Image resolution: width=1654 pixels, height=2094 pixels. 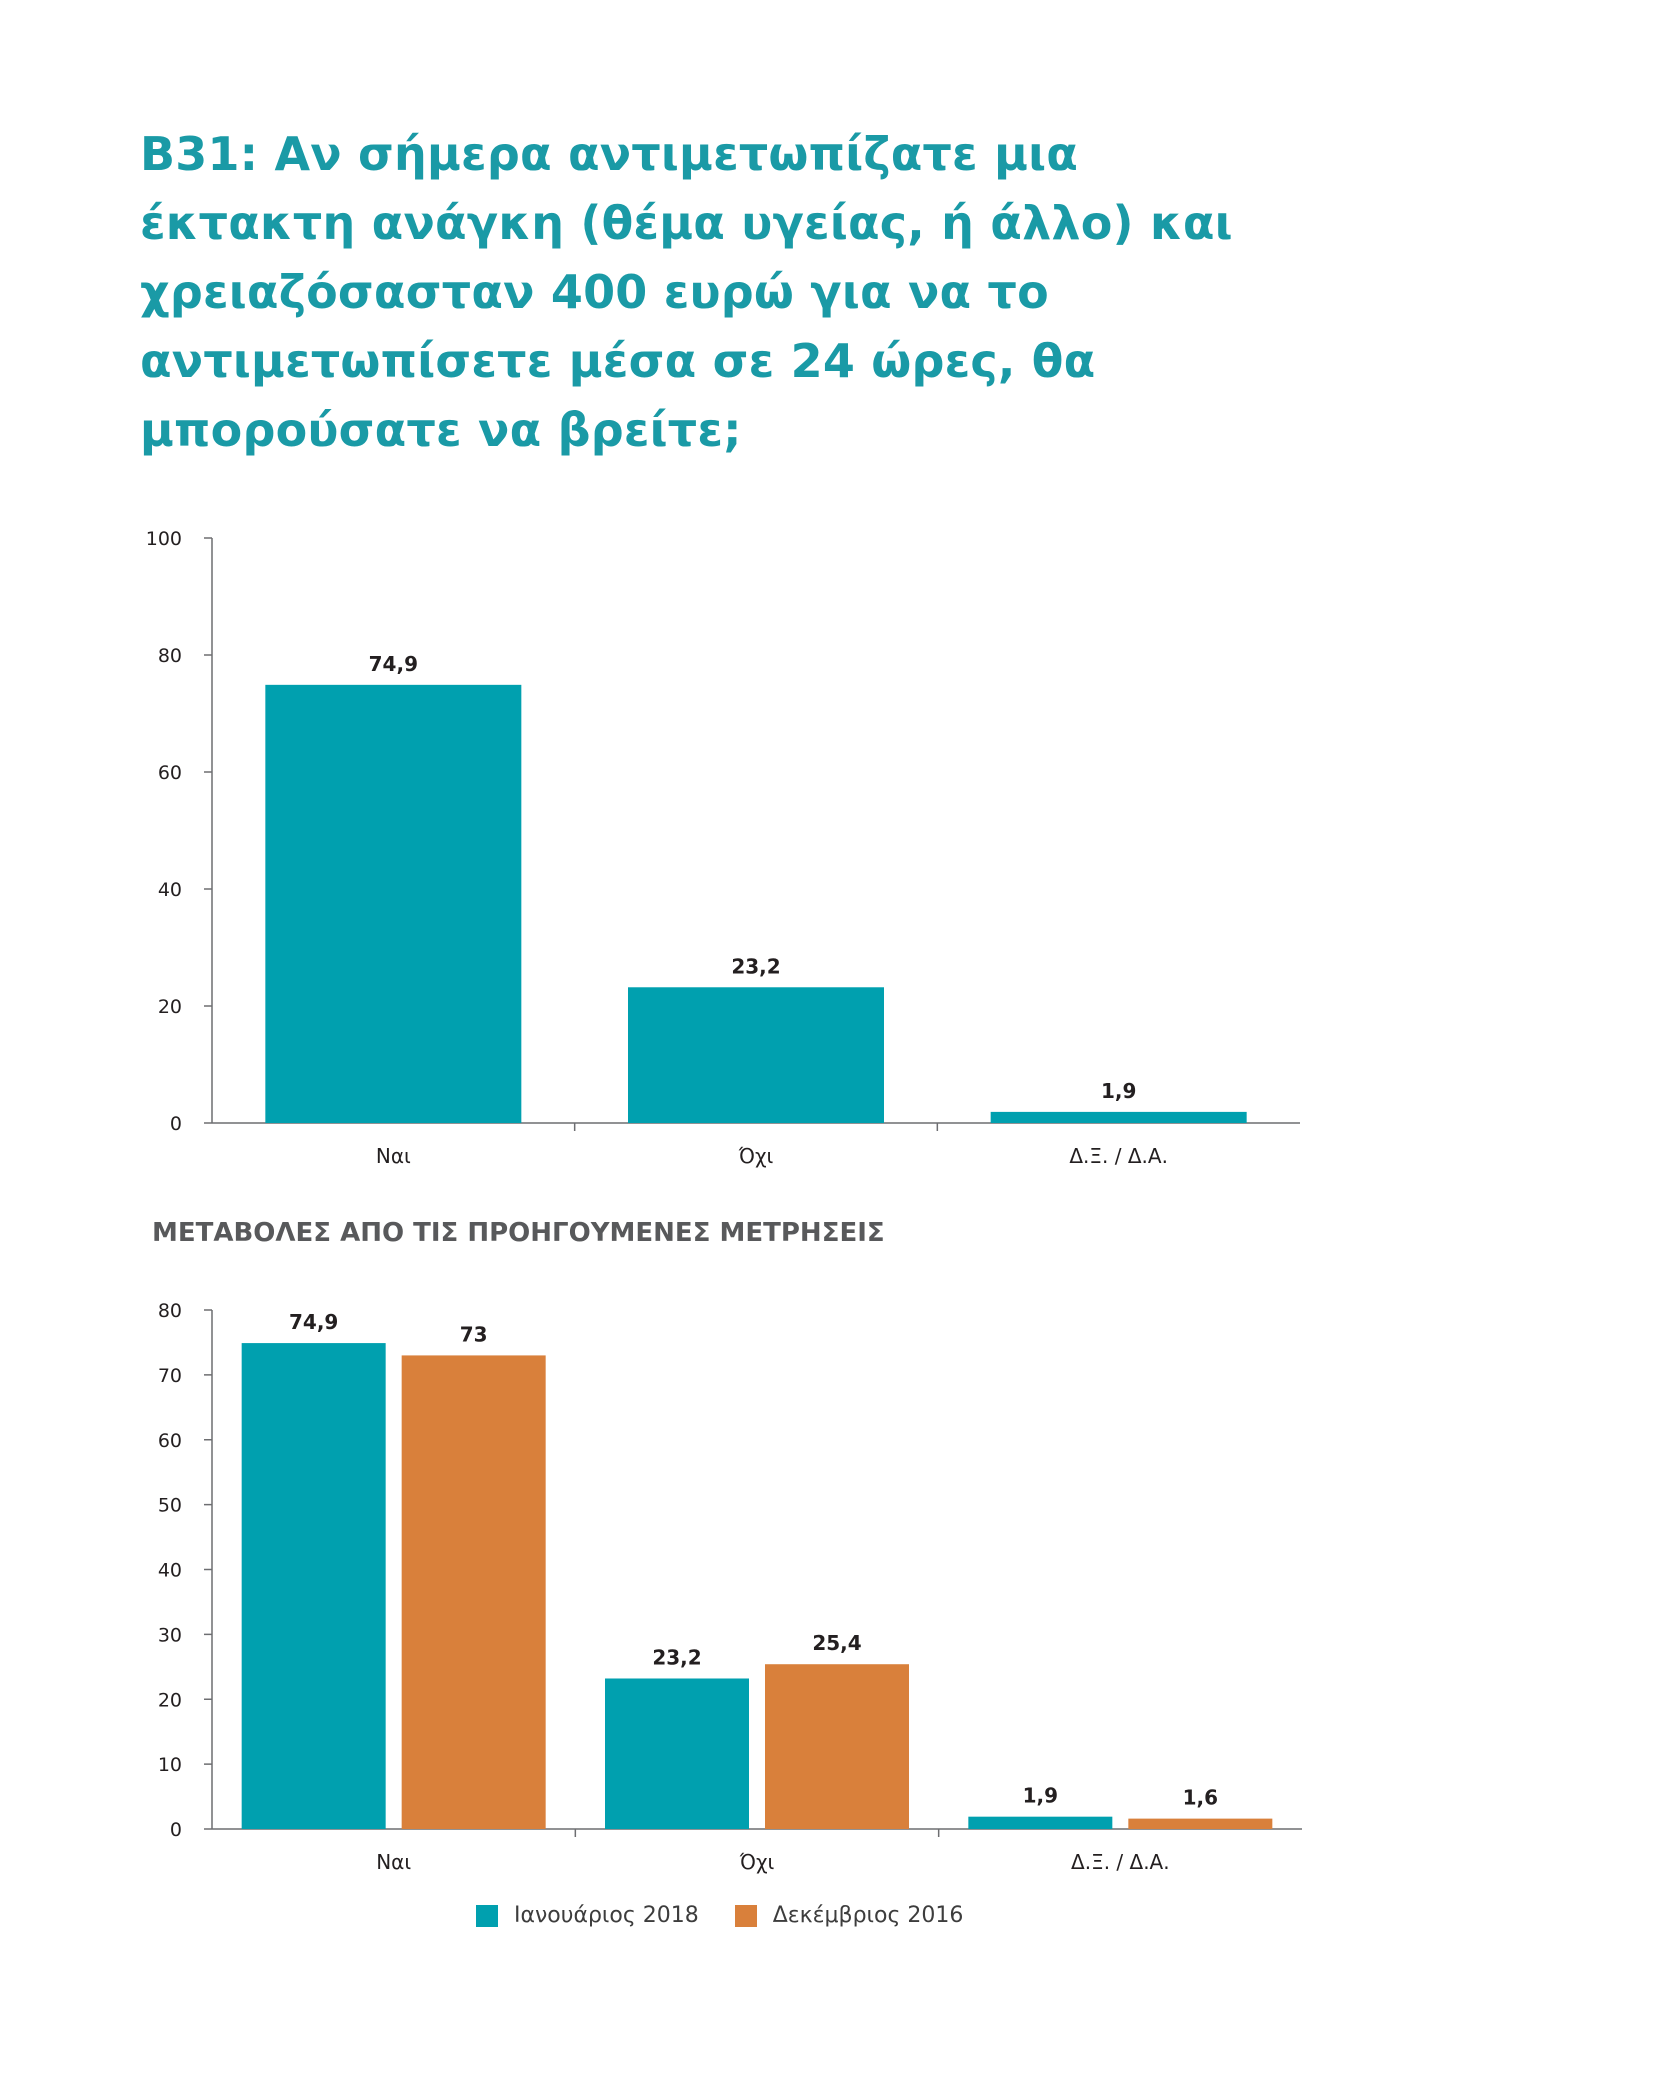 I want to click on legend-item-2018: Ιανουάριος 2018, so click(x=587, y=1915).